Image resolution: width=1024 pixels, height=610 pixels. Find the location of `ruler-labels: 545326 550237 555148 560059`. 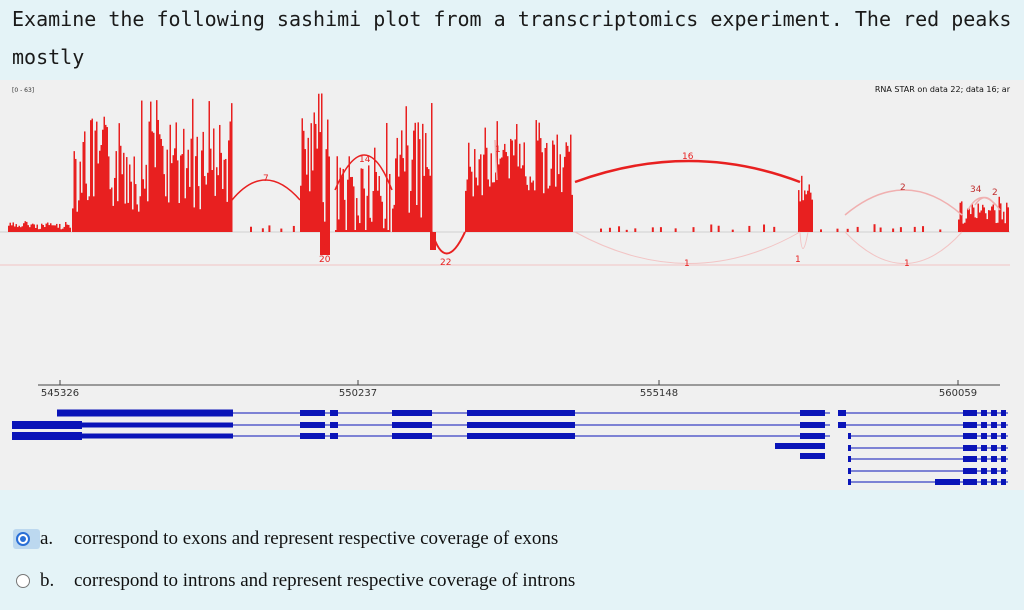

ruler-labels: 545326 550237 555148 560059 is located at coordinates (509, 393).